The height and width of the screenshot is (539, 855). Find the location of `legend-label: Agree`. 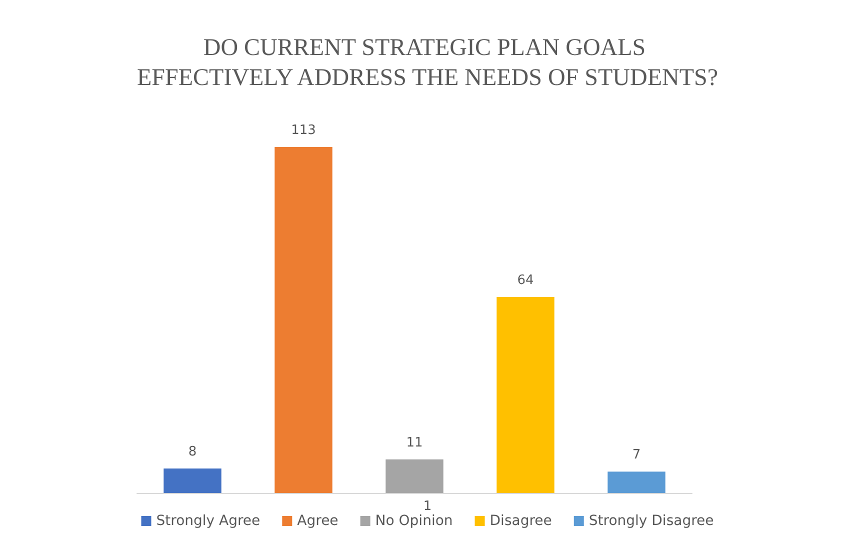

legend-label: Agree is located at coordinates (317, 521).